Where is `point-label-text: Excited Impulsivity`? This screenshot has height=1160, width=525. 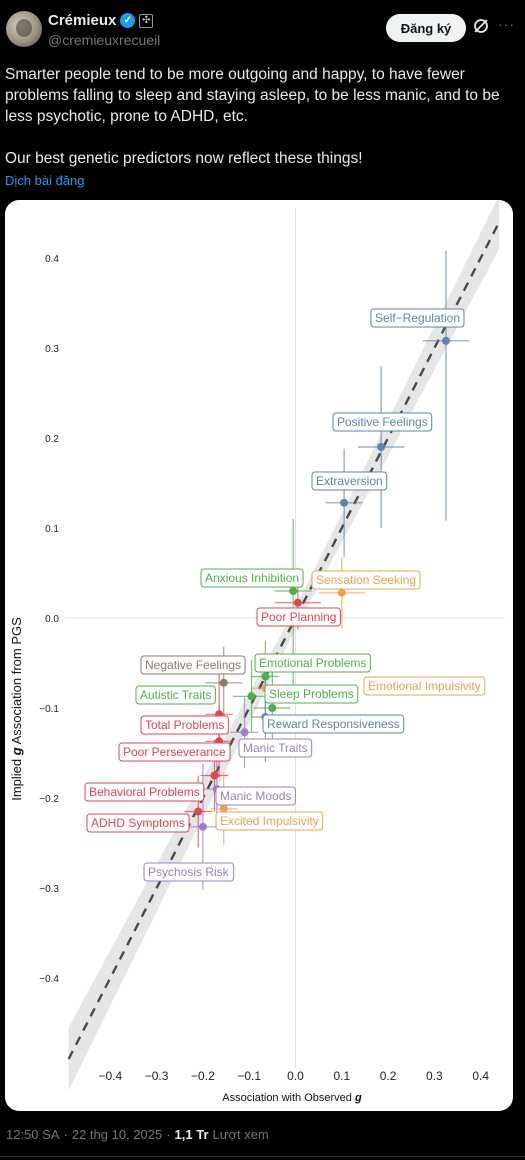
point-label-text: Excited Impulsivity is located at coordinates (269, 821).